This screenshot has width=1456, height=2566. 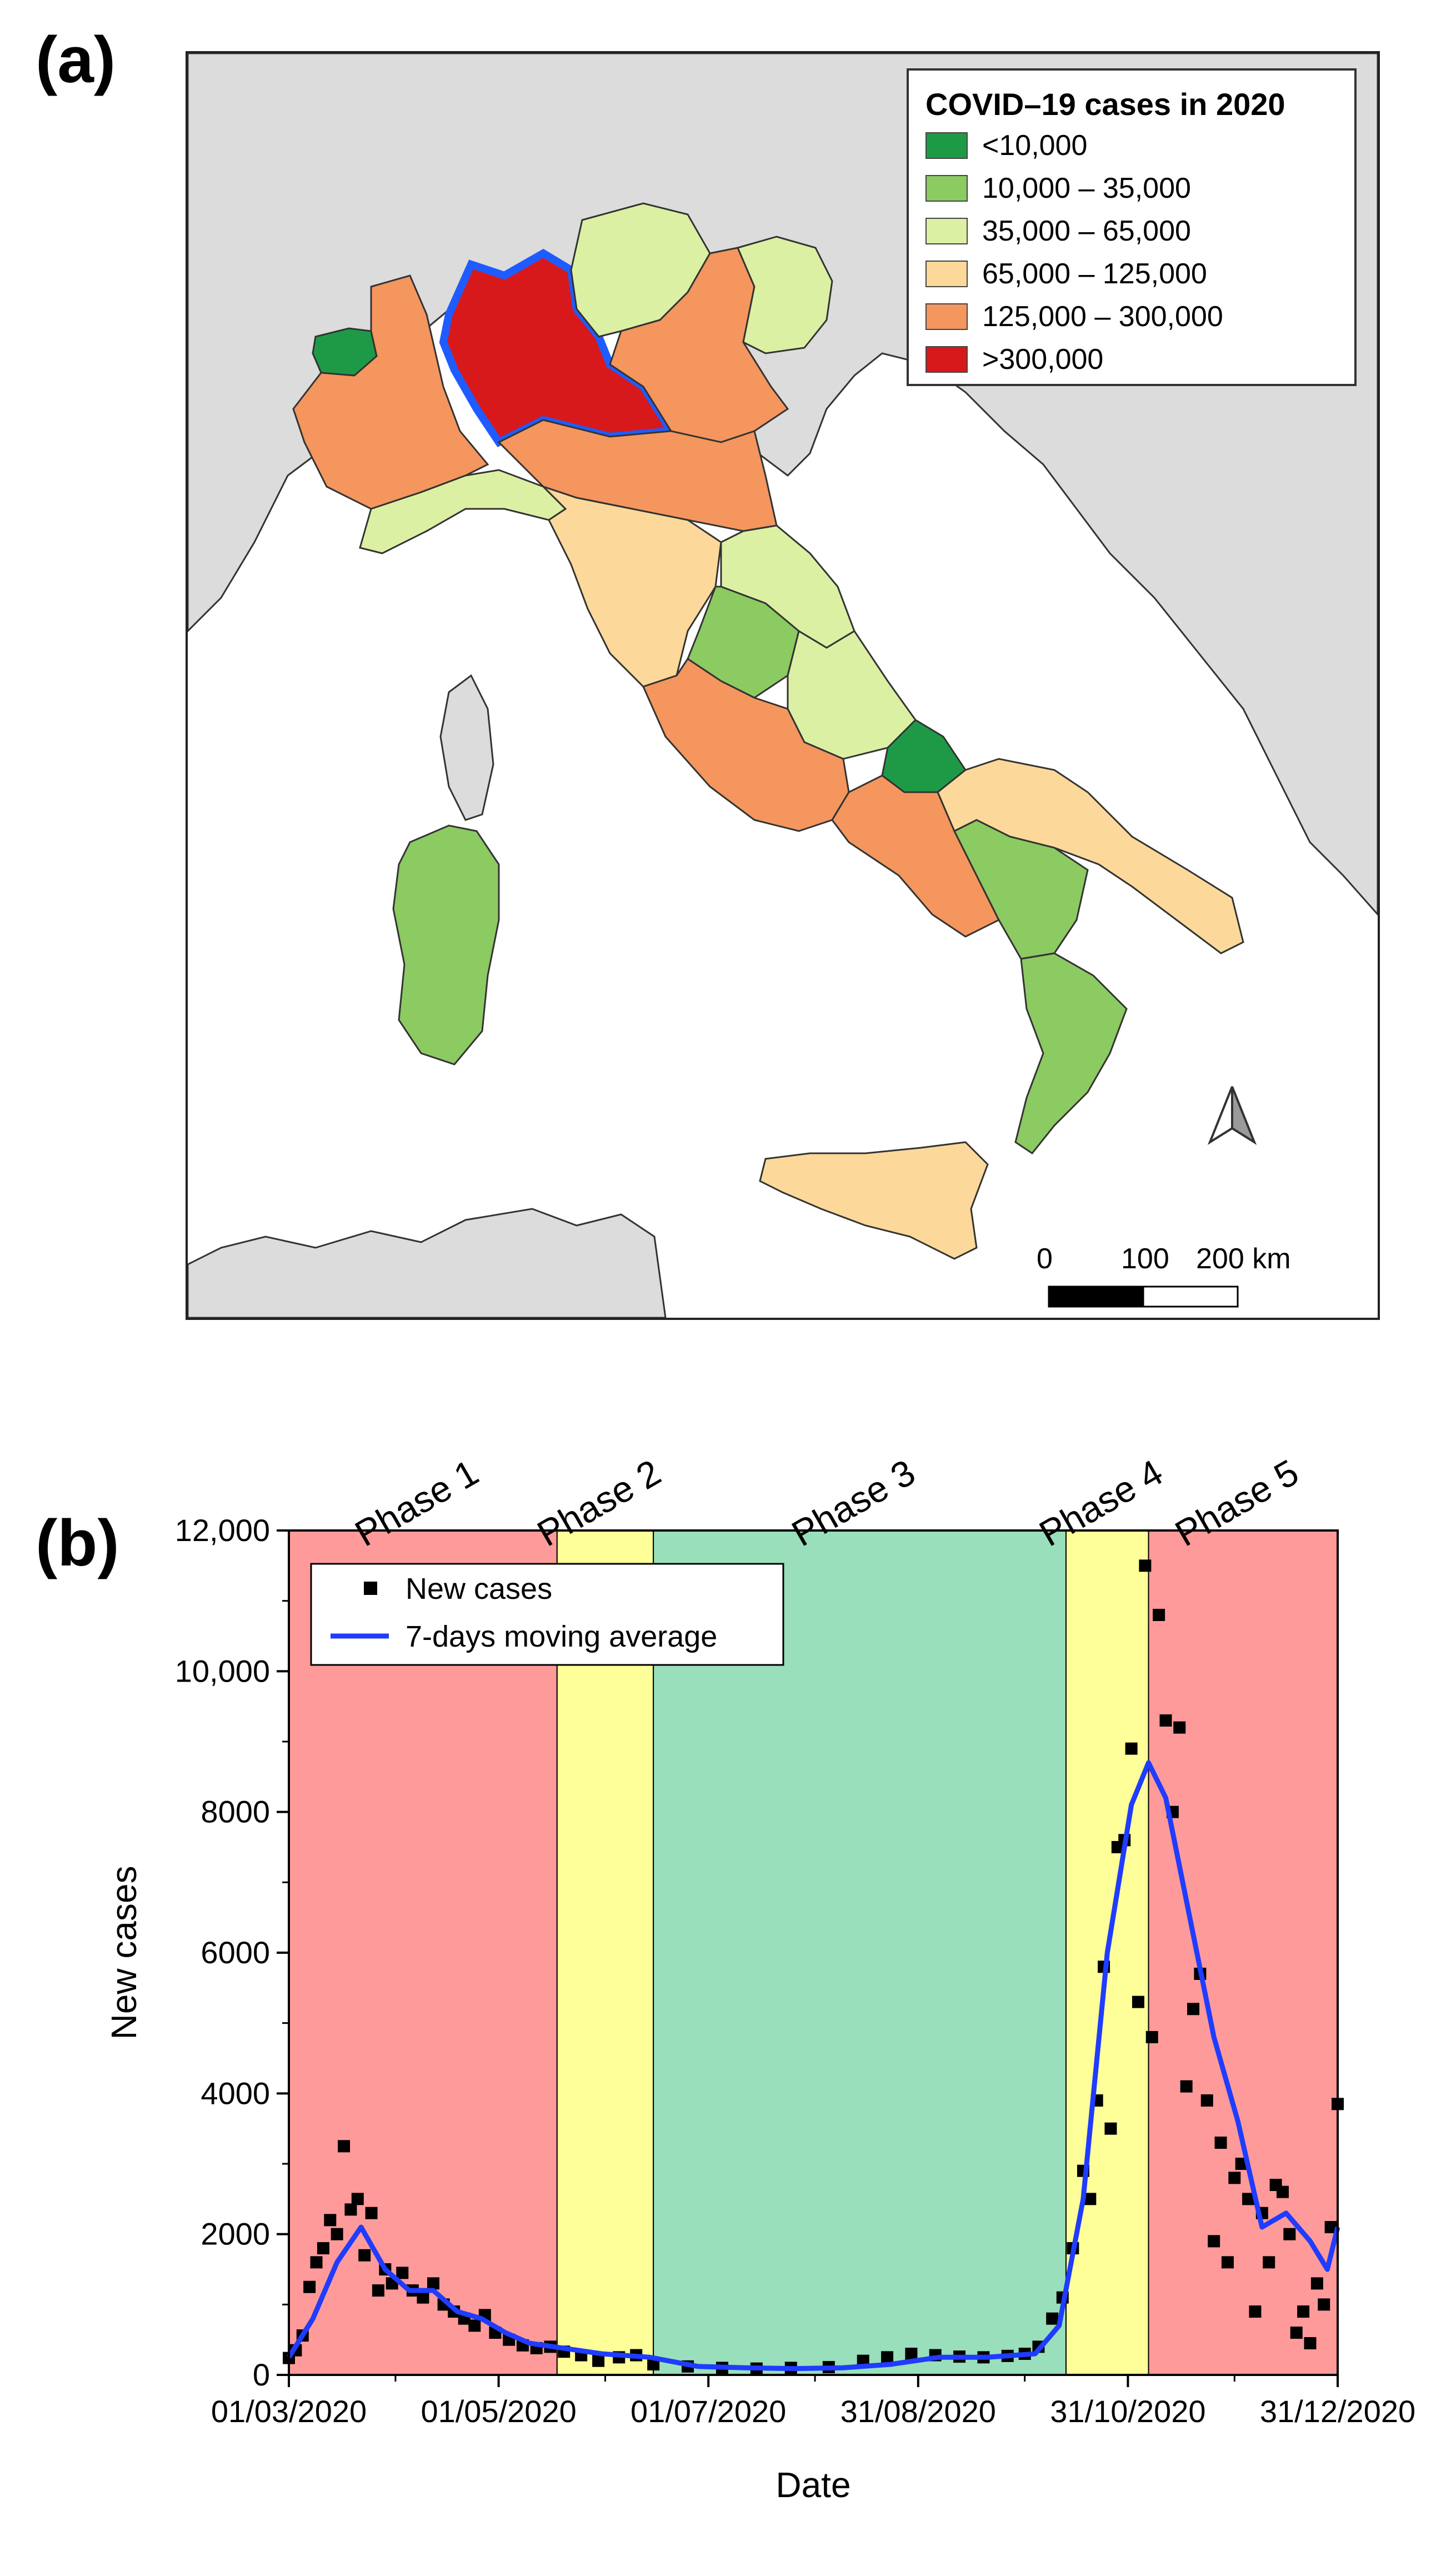 What do you see at coordinates (76, 60) in the screenshot?
I see `panel-a-letter: (a)` at bounding box center [76, 60].